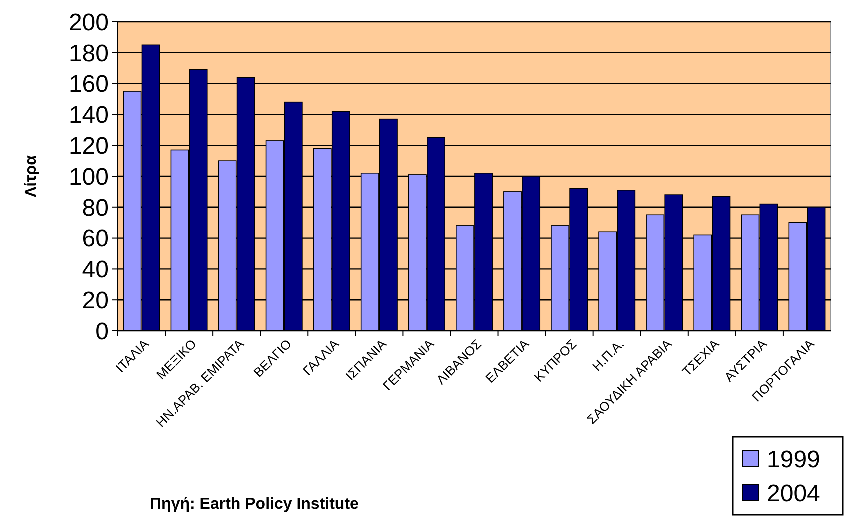  Describe the element at coordinates (88, 177) in the screenshot. I see `y-tick-label: 100` at that location.